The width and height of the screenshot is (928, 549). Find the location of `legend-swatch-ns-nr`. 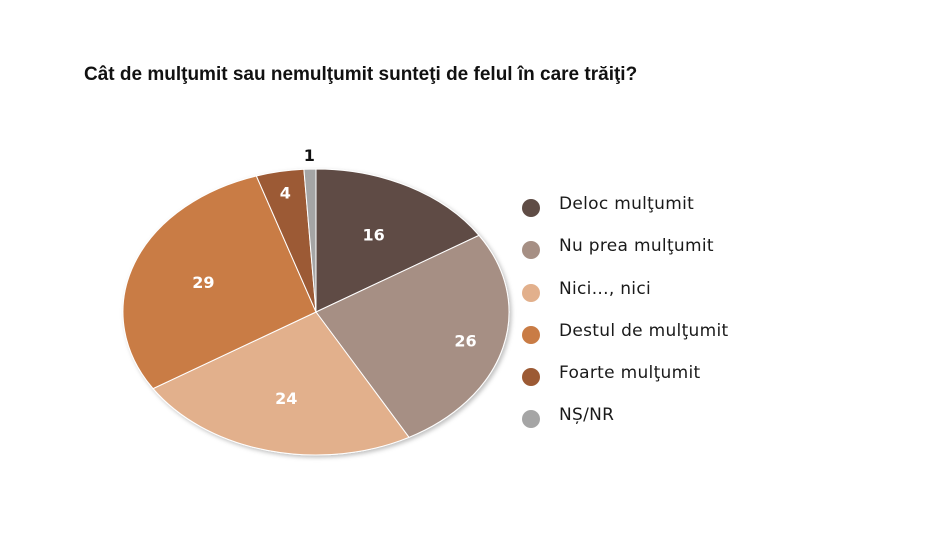

legend-swatch-ns-nr is located at coordinates (531, 419).